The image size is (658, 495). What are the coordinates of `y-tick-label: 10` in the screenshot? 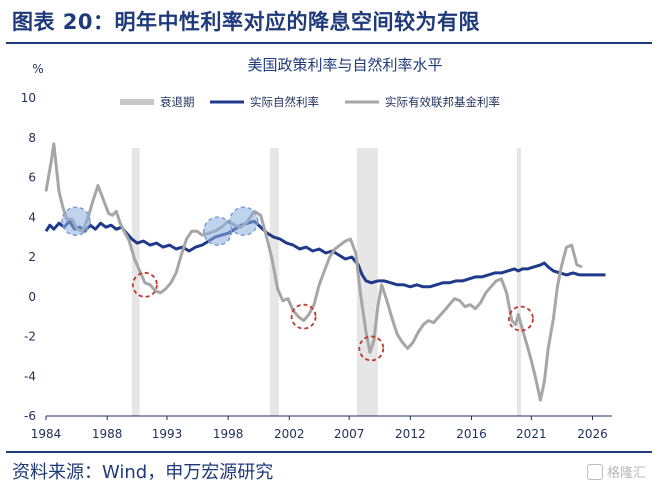 It's located at (28, 98).